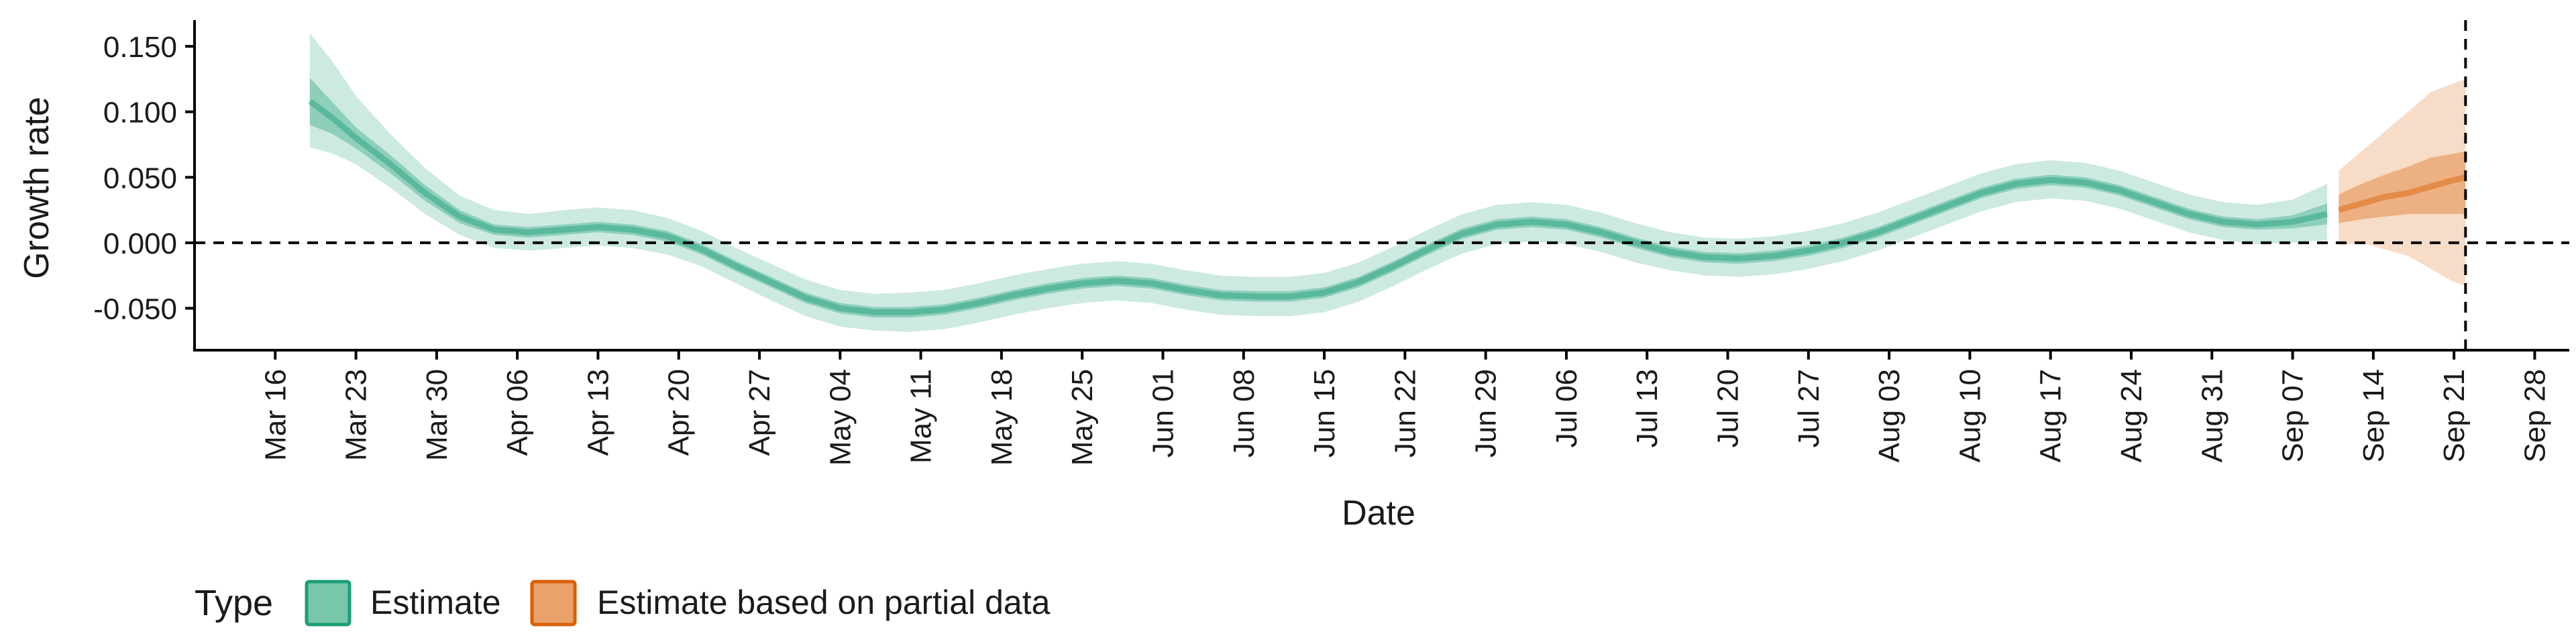 Image resolution: width=2576 pixels, height=644 pixels. What do you see at coordinates (140, 243) in the screenshot?
I see `y-tick-label: 0.000` at bounding box center [140, 243].